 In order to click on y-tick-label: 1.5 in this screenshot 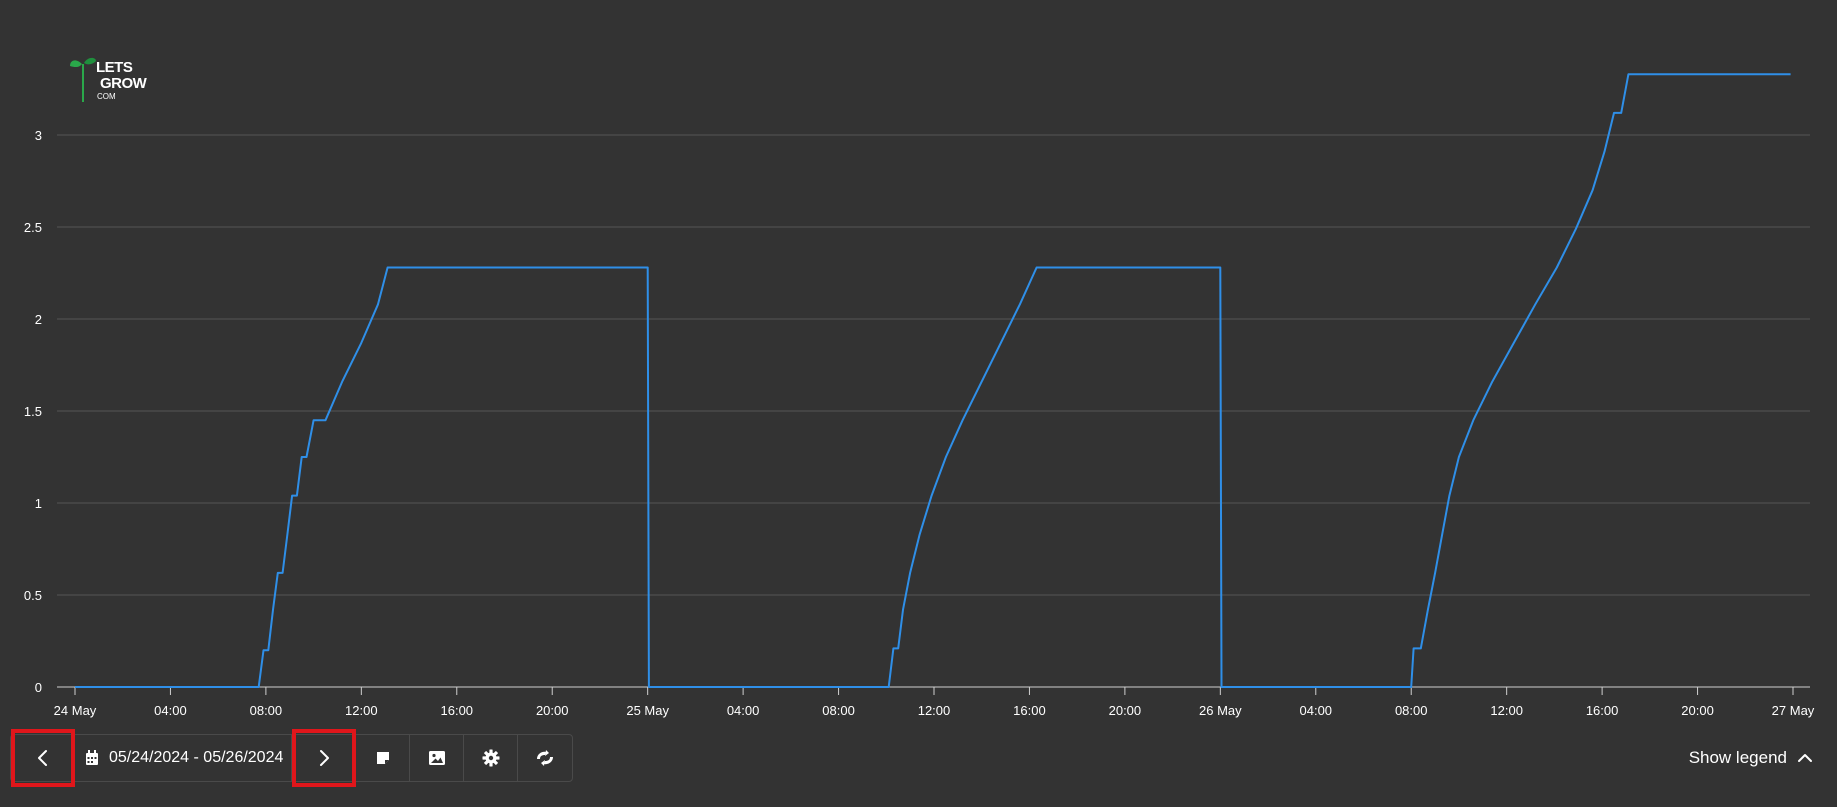, I will do `click(33, 411)`.